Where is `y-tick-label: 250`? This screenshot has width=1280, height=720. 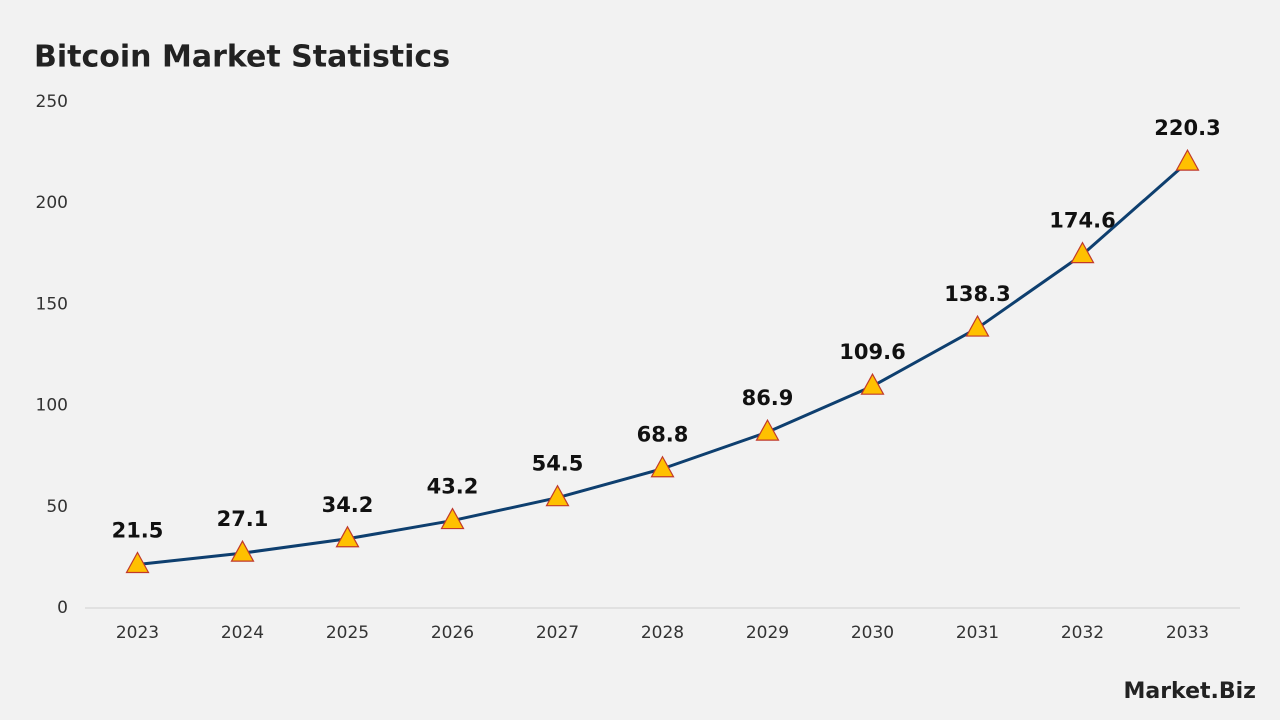 y-tick-label: 250 is located at coordinates (52, 102).